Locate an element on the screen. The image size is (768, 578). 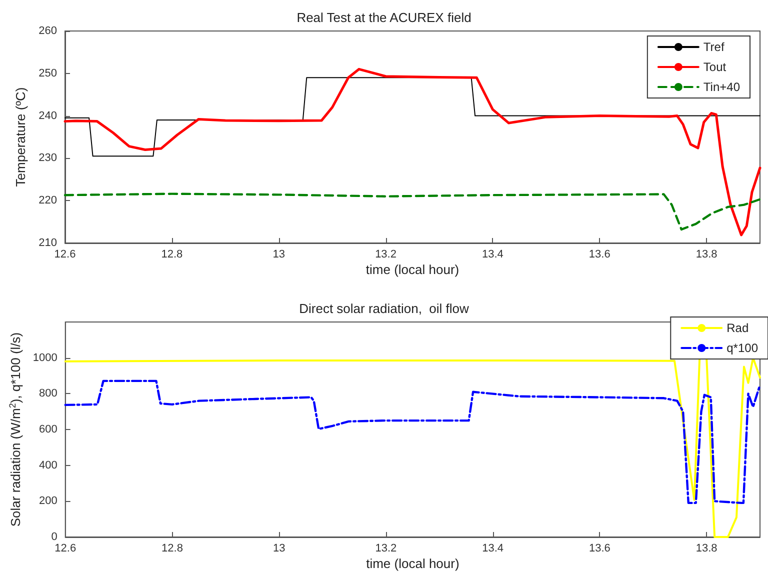
legend-label: Tref is located at coordinates (714, 47).